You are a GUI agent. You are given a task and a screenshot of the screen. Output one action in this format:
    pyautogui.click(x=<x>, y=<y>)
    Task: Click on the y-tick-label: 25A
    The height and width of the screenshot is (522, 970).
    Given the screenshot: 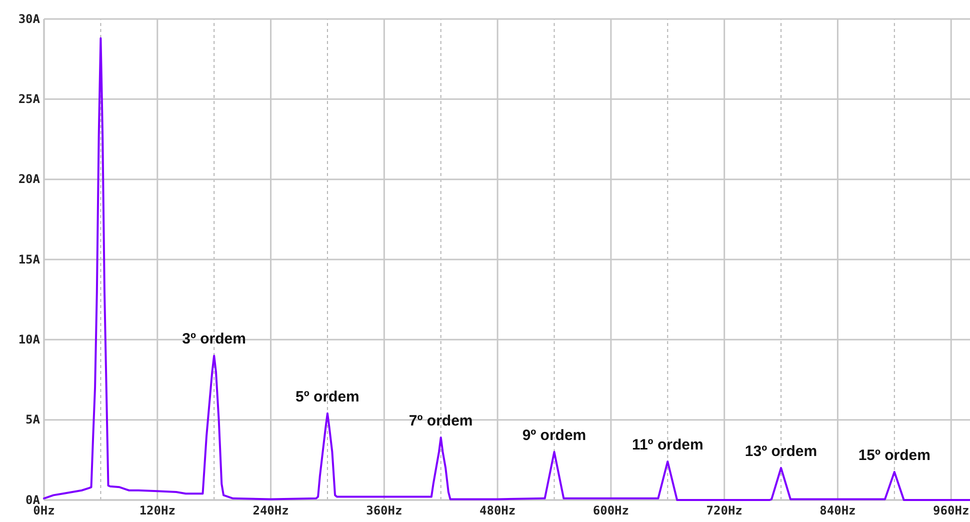 What is the action you would take?
    pyautogui.click(x=29, y=99)
    